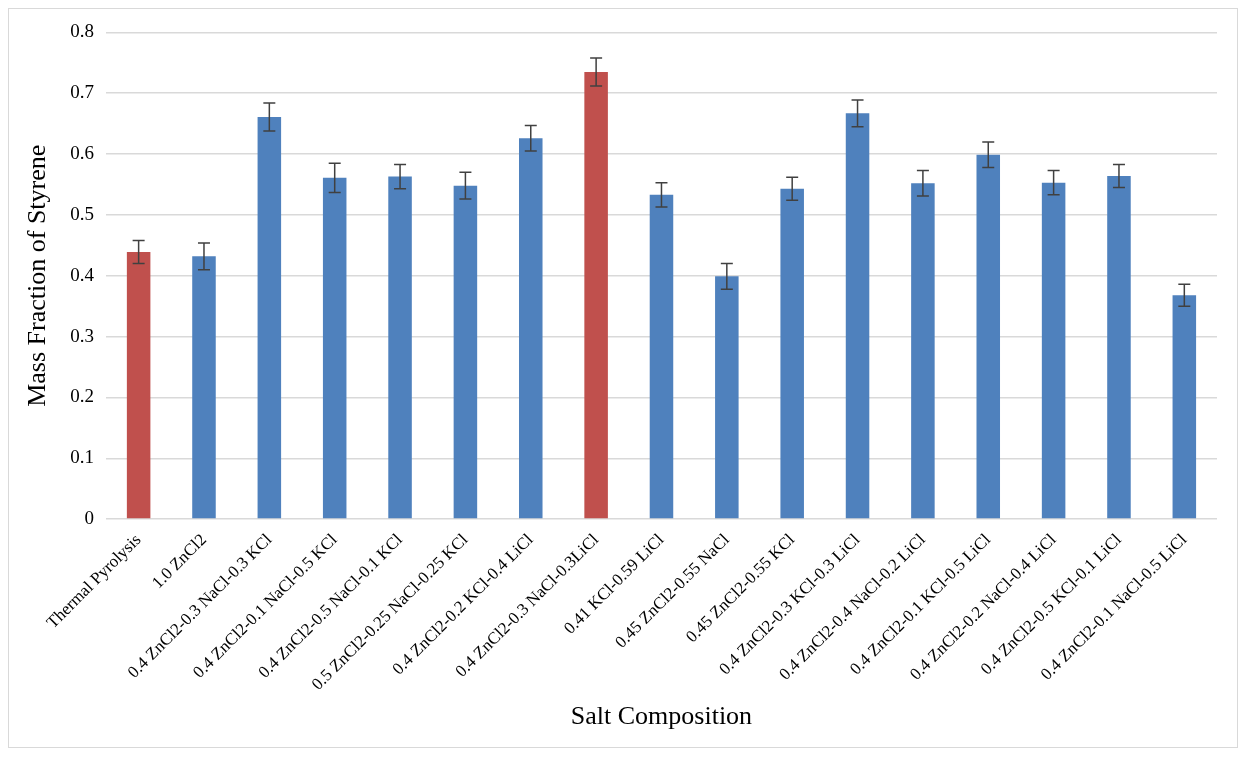 The width and height of the screenshot is (1246, 757). Describe the element at coordinates (37, 275) in the screenshot. I see `y-axis-title: Mass Fraction of Styrene` at that location.